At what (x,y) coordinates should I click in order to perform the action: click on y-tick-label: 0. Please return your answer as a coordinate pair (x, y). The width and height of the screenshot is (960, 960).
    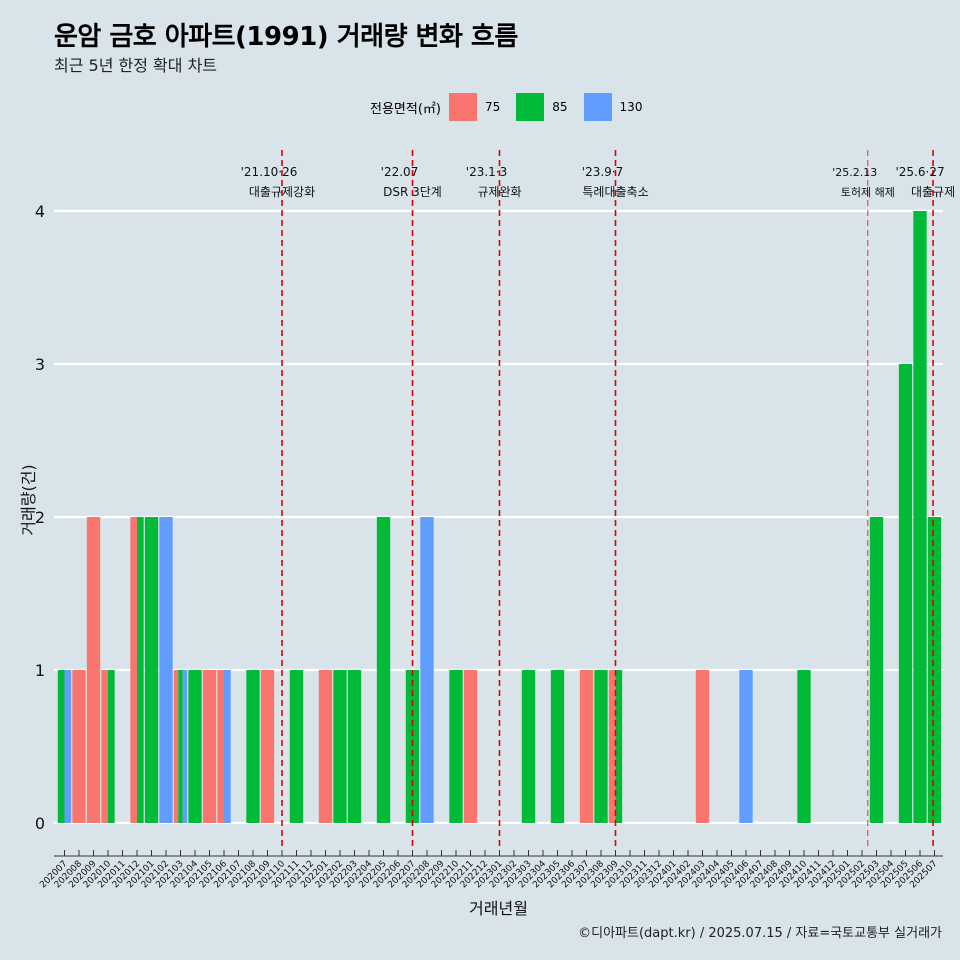
    Looking at the image, I should click on (40, 823).